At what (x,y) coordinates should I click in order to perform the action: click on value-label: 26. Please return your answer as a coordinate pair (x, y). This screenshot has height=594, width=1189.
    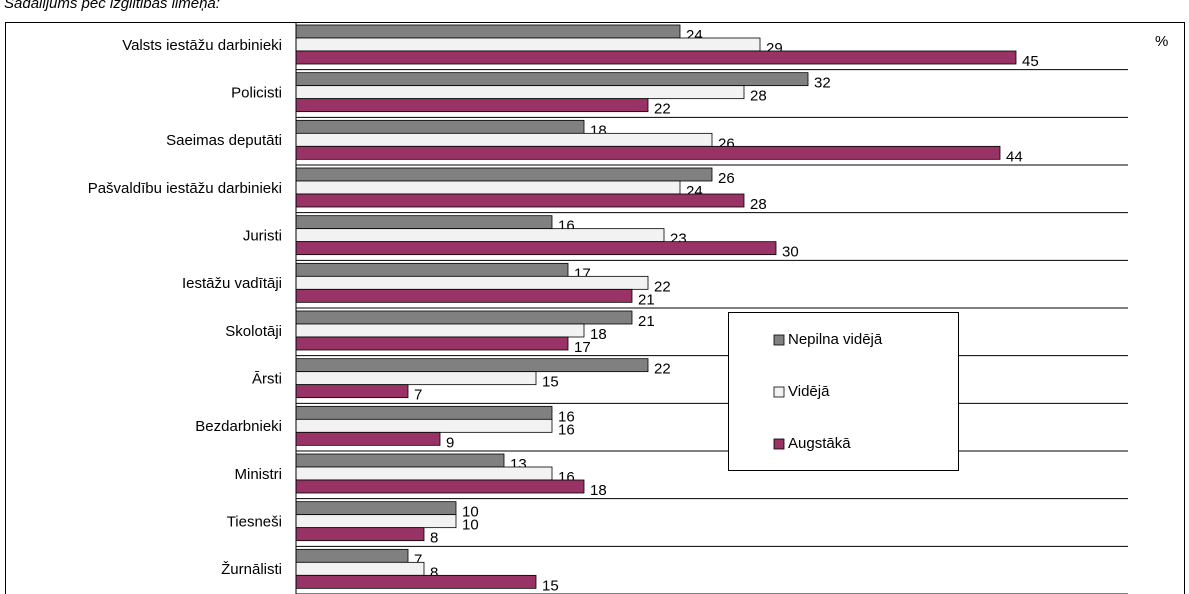
    Looking at the image, I should click on (726, 178).